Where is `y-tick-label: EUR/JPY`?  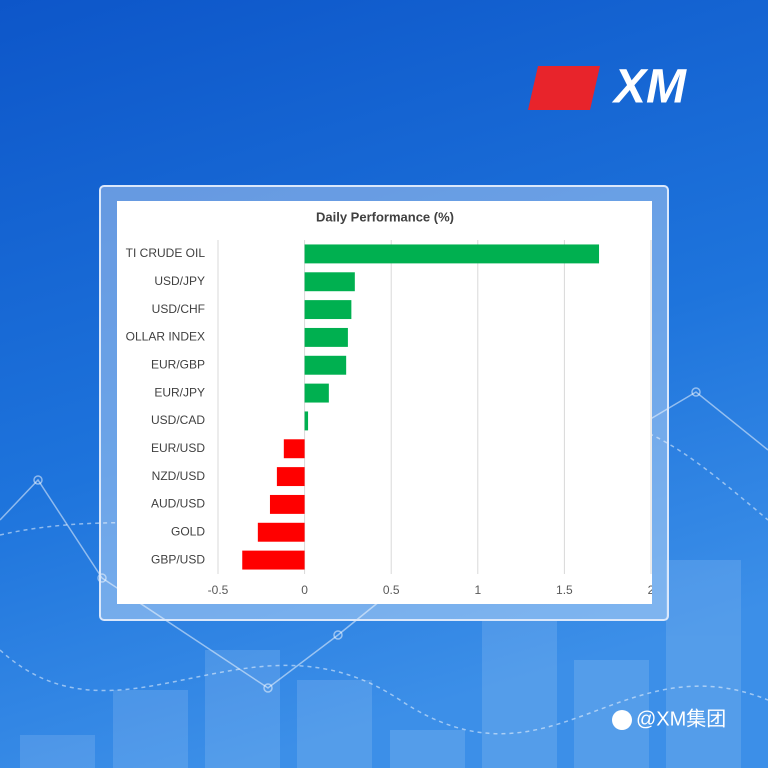 y-tick-label: EUR/JPY is located at coordinates (179, 392).